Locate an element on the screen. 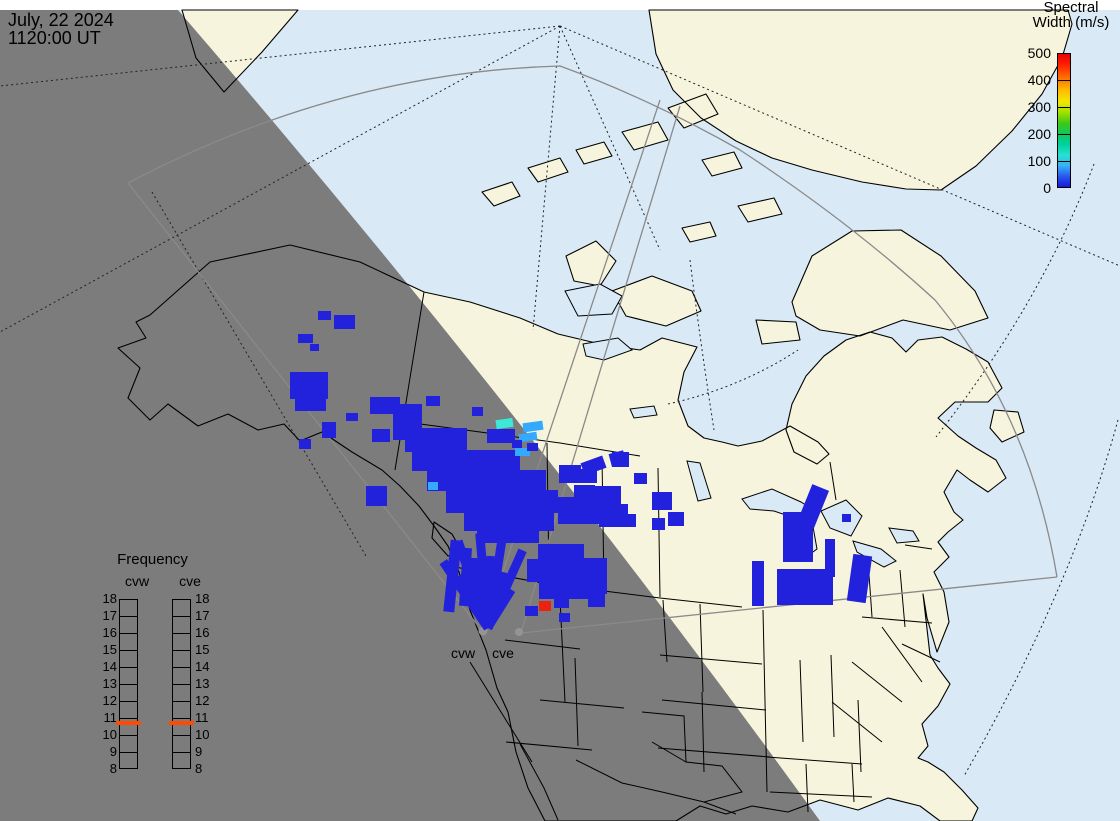 This screenshot has height=821, width=1120. radar-dot-cve is located at coordinates (519, 632).